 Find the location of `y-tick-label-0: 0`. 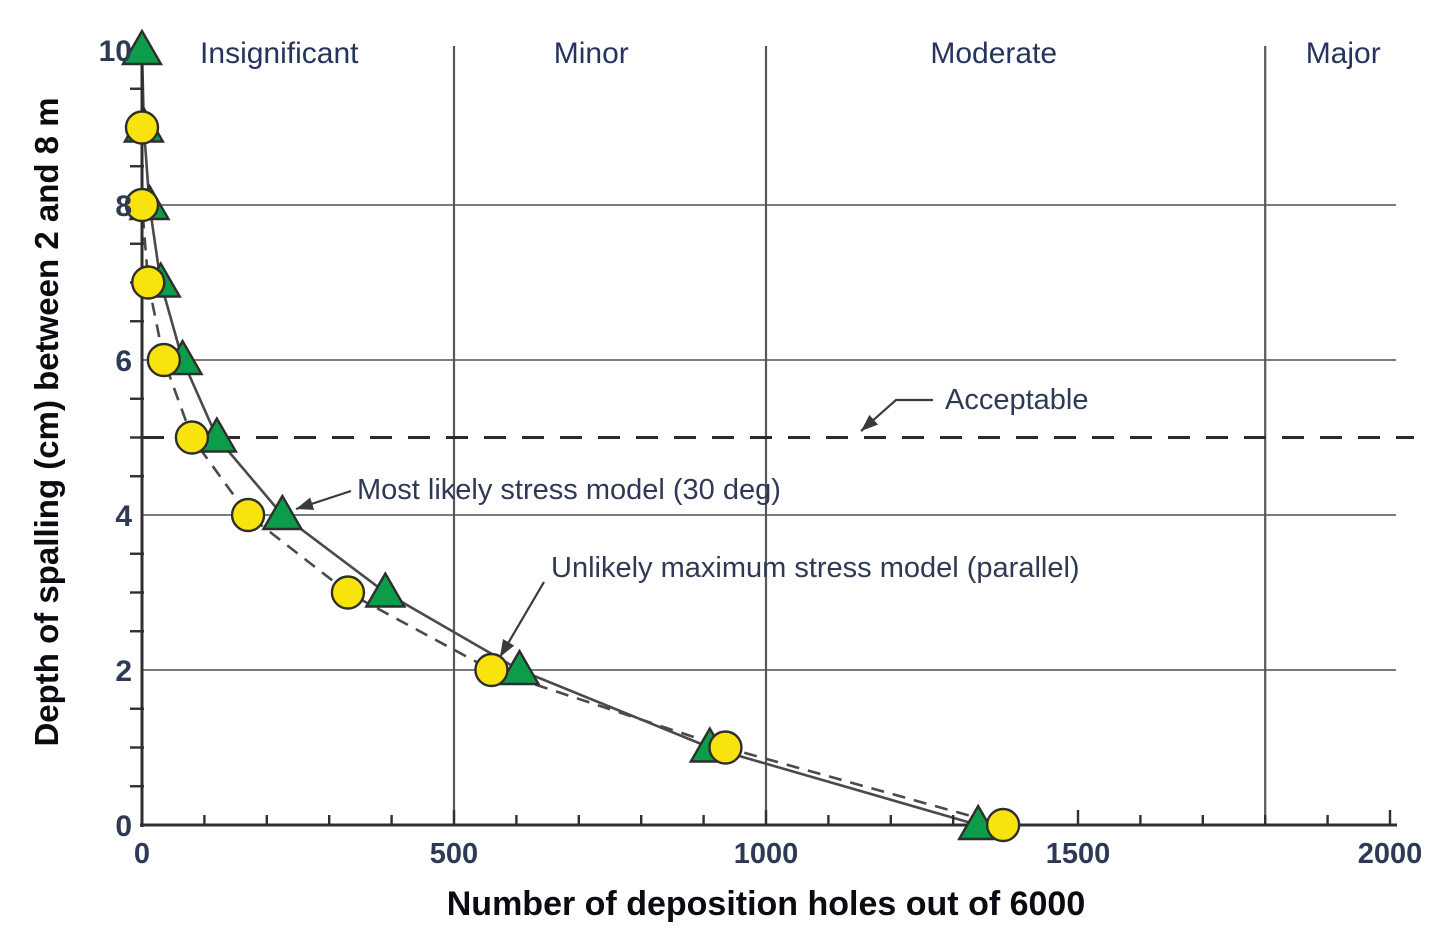

y-tick-label-0: 0 is located at coordinates (123, 826).